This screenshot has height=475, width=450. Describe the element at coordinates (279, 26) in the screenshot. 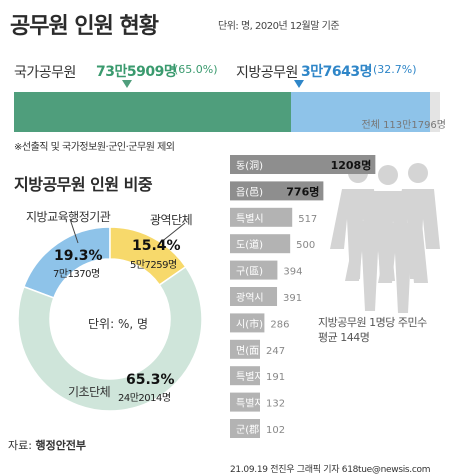

I see `unit-note: 단위: 명, 2020년 12월말 기준` at that location.